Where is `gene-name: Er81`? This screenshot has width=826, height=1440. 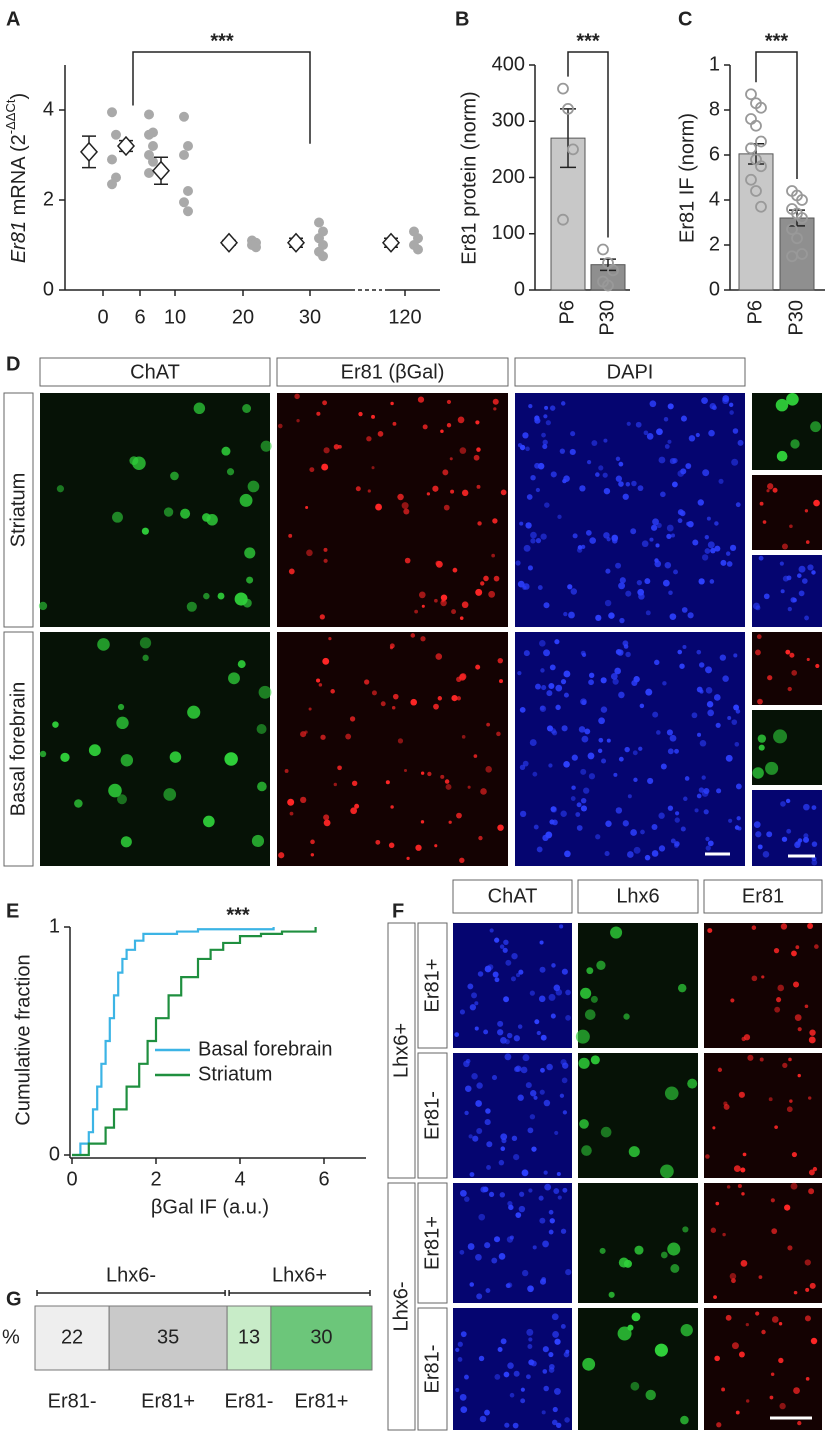
gene-name: Er81 is located at coordinates (19, 242).